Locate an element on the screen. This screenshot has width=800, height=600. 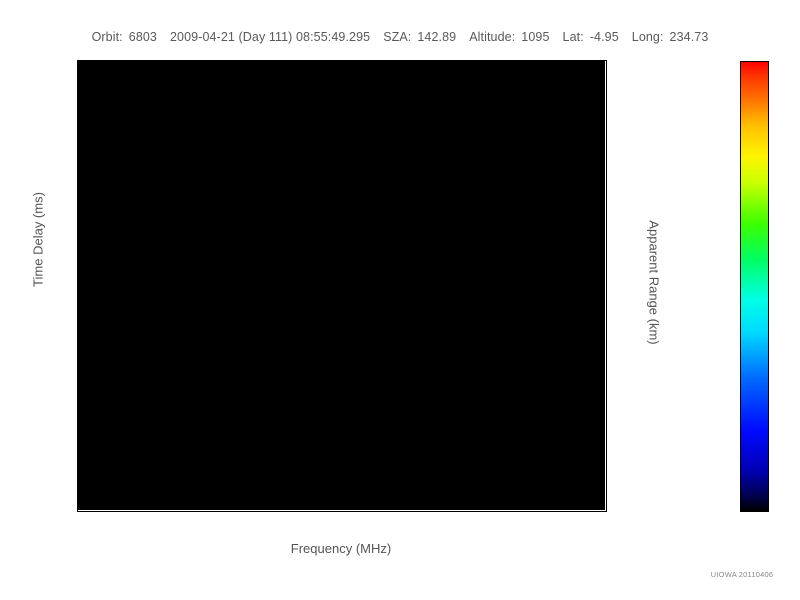
x-axis-title: Frequency (MHz) is located at coordinates (341, 548).